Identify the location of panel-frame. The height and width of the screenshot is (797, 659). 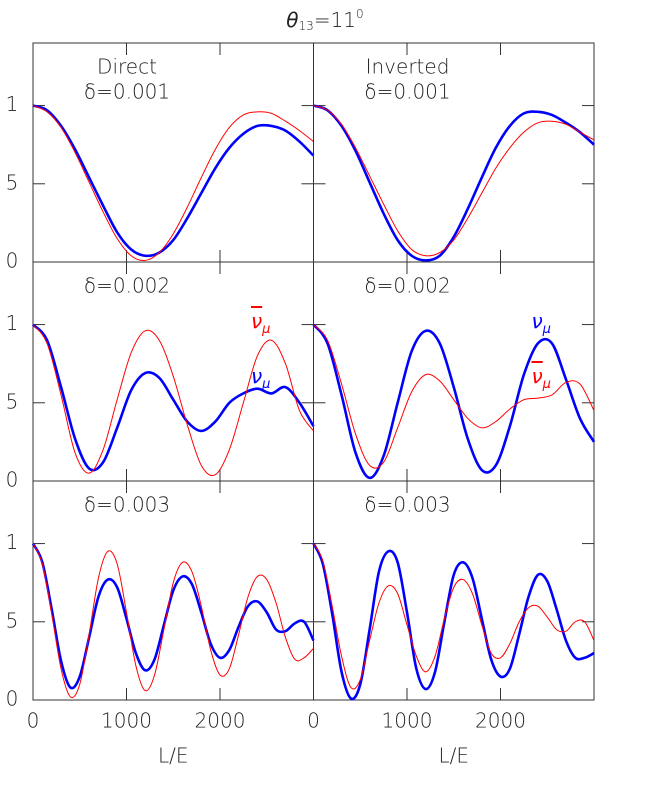
(454, 590).